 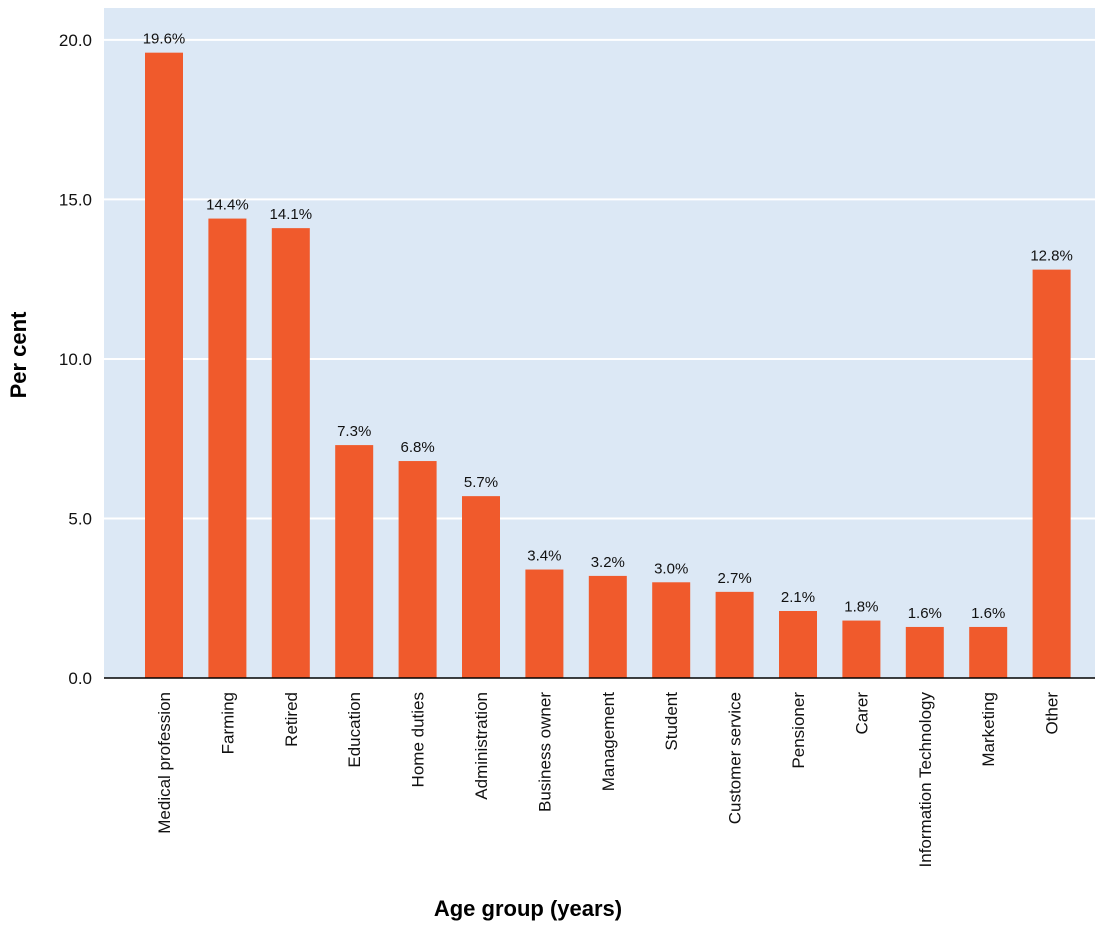 I want to click on y-tick-label: 15.0, so click(x=75, y=199).